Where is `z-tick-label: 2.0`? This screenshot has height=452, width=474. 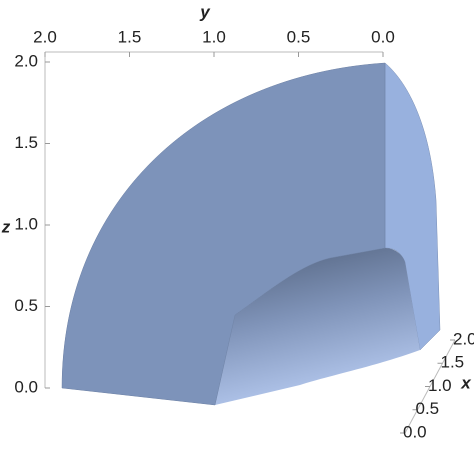 z-tick-label: 2.0 is located at coordinates (26, 60).